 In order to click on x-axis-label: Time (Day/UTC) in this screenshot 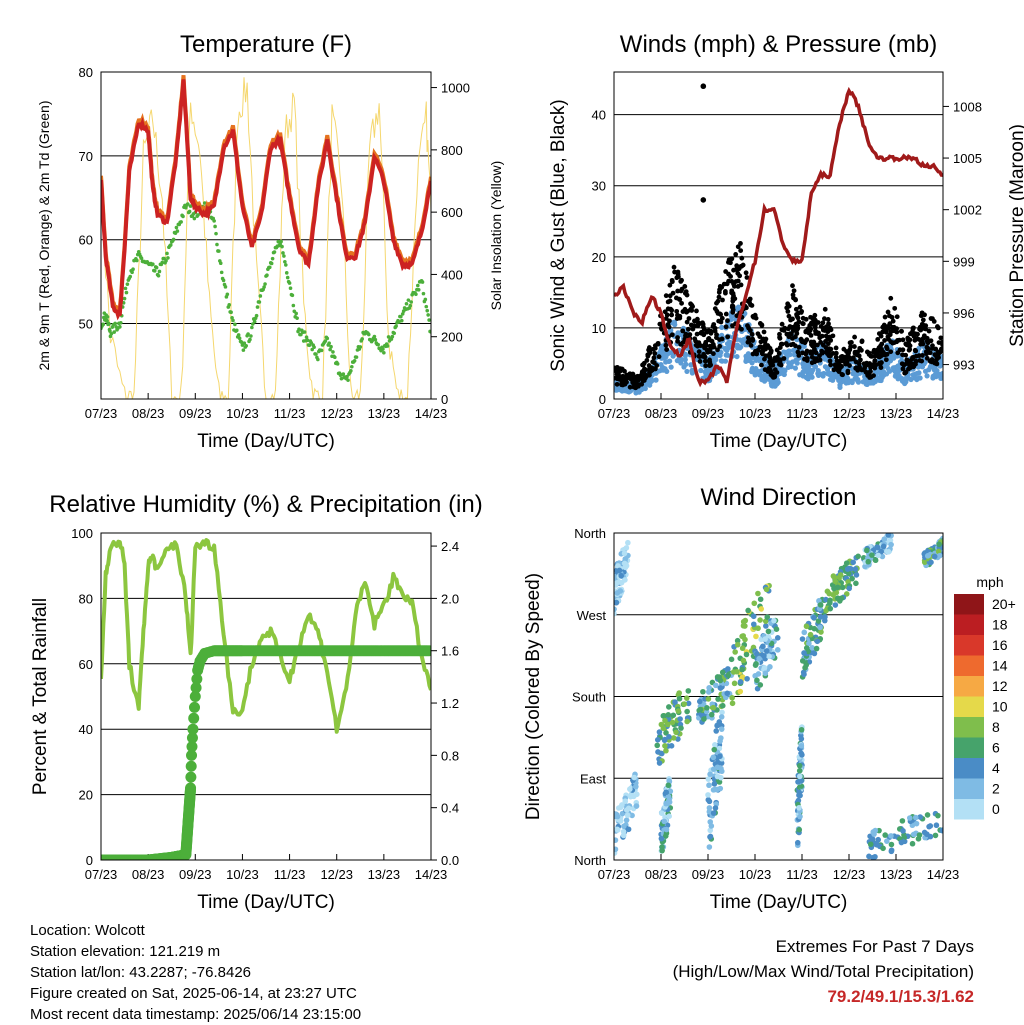, I will do `click(266, 902)`.